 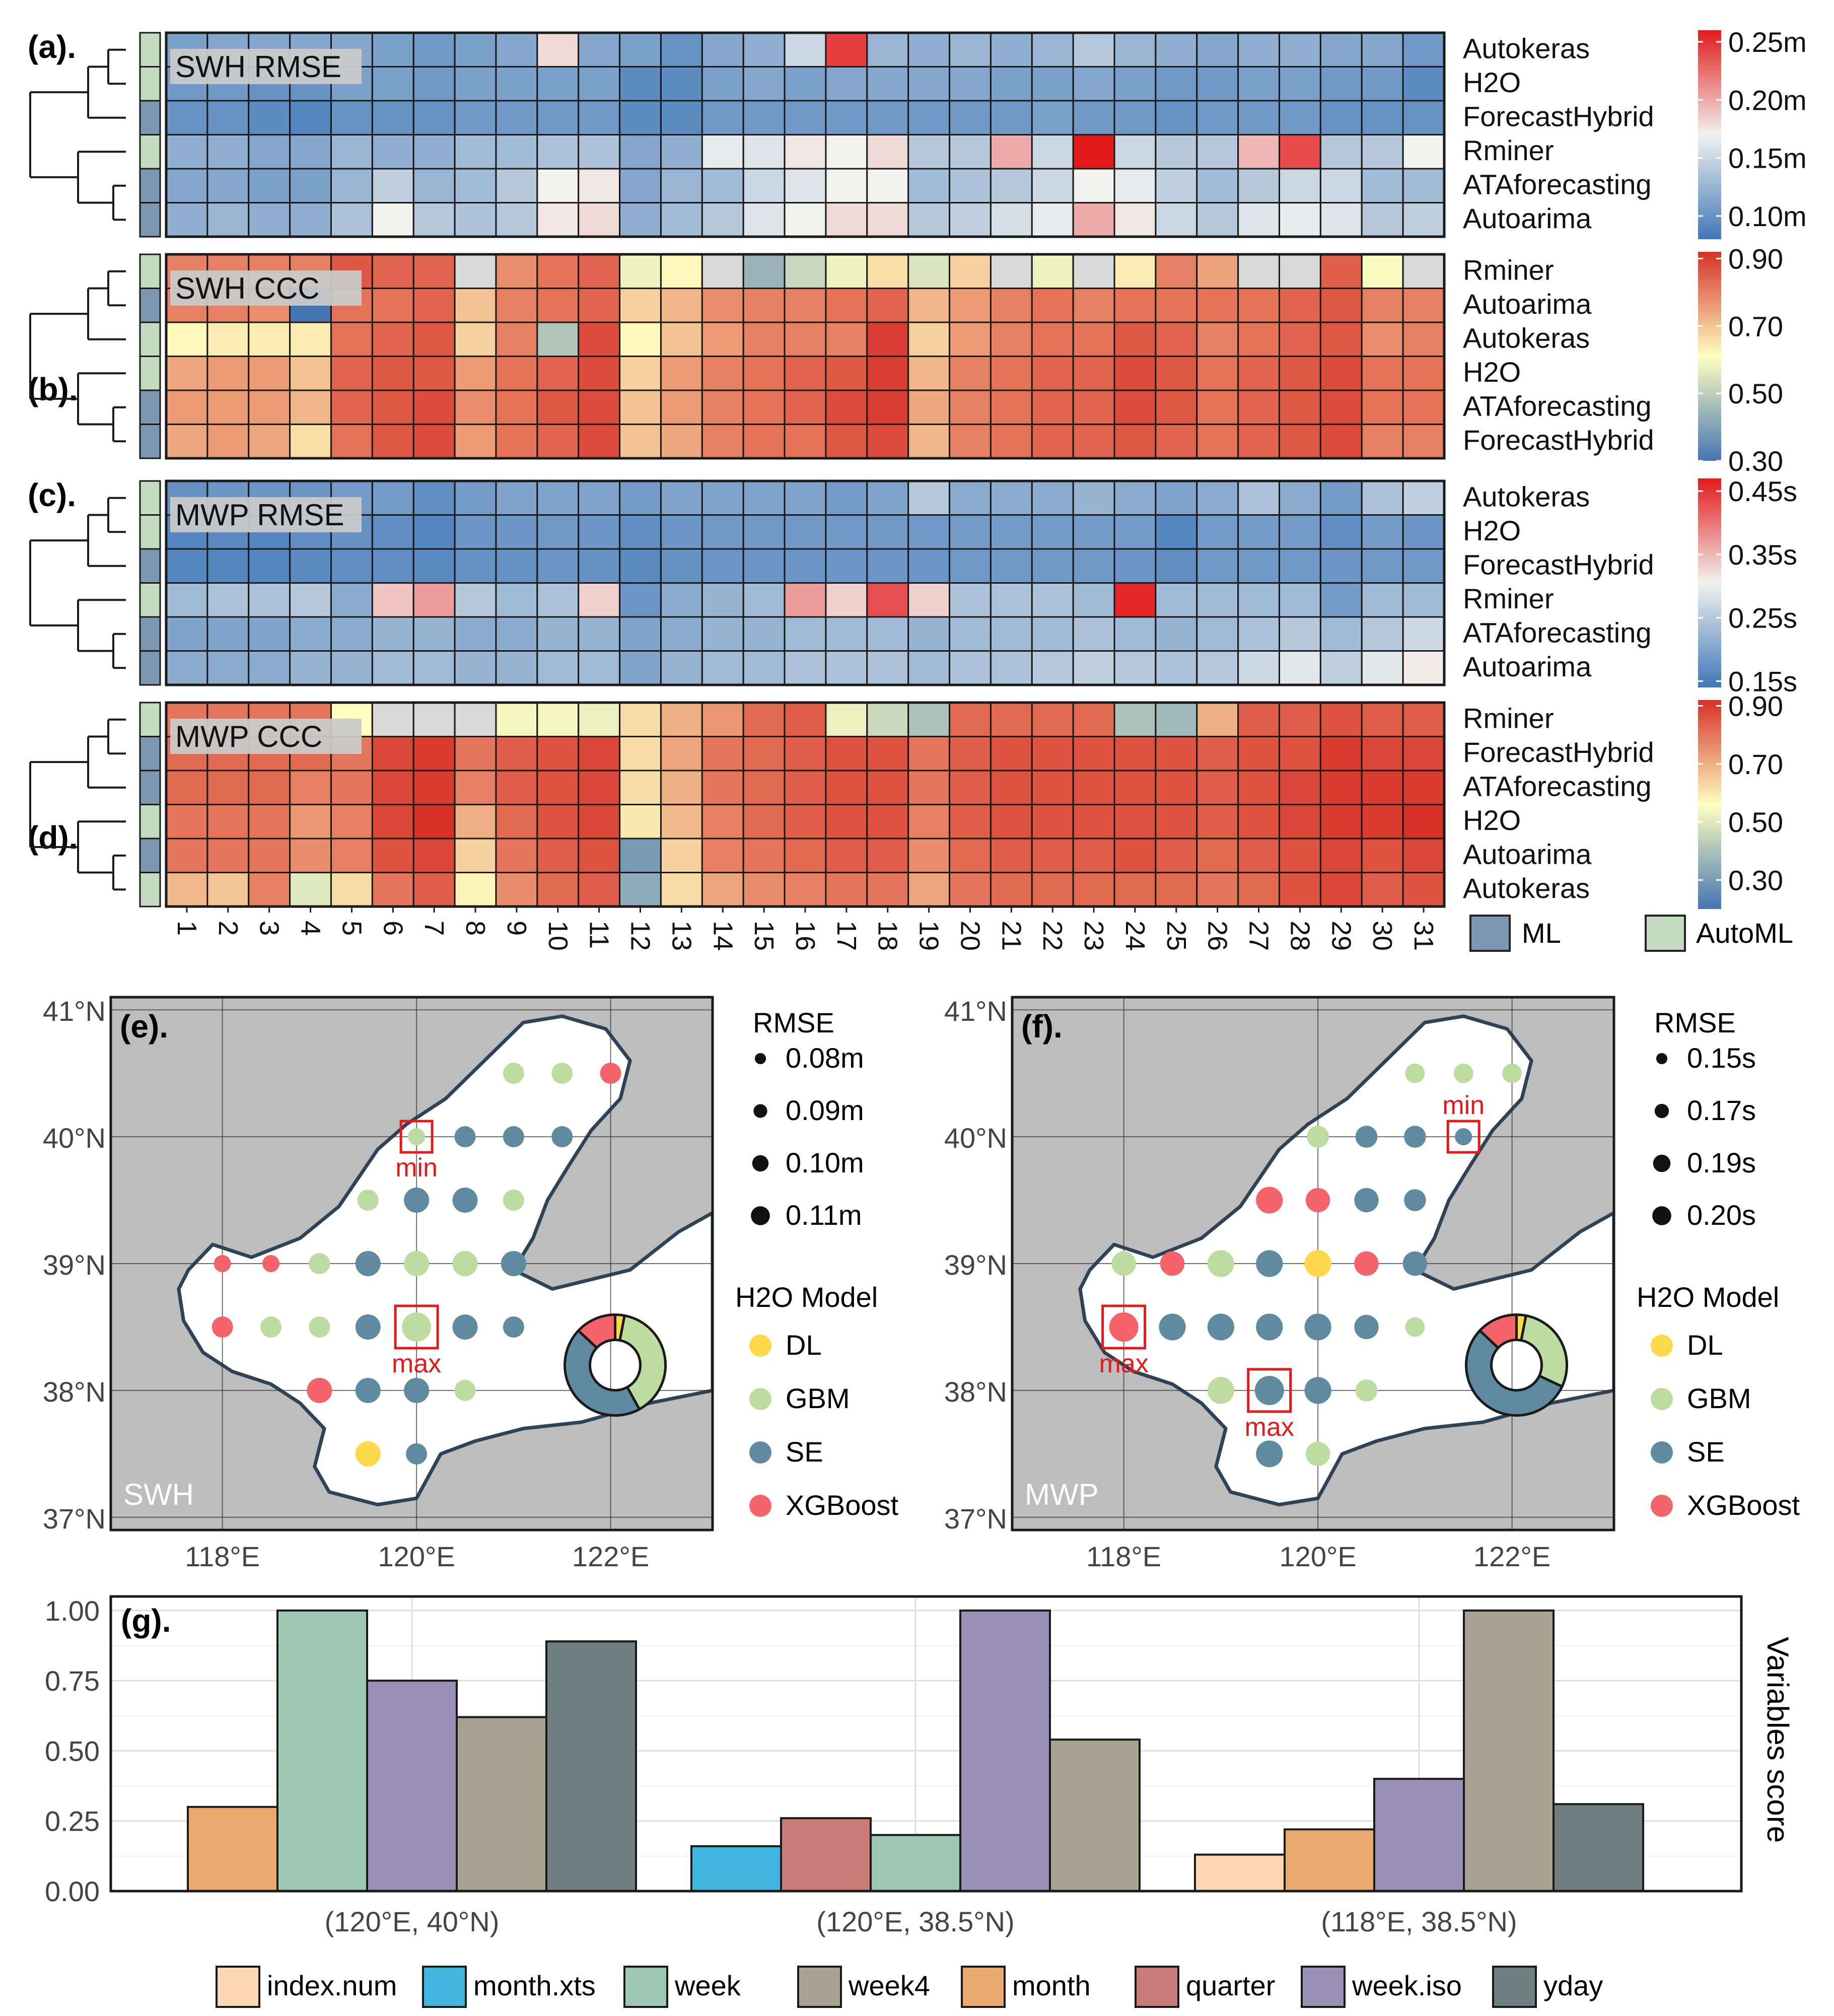 I want to click on size-legend-dot, so click(x=1662, y=1163).